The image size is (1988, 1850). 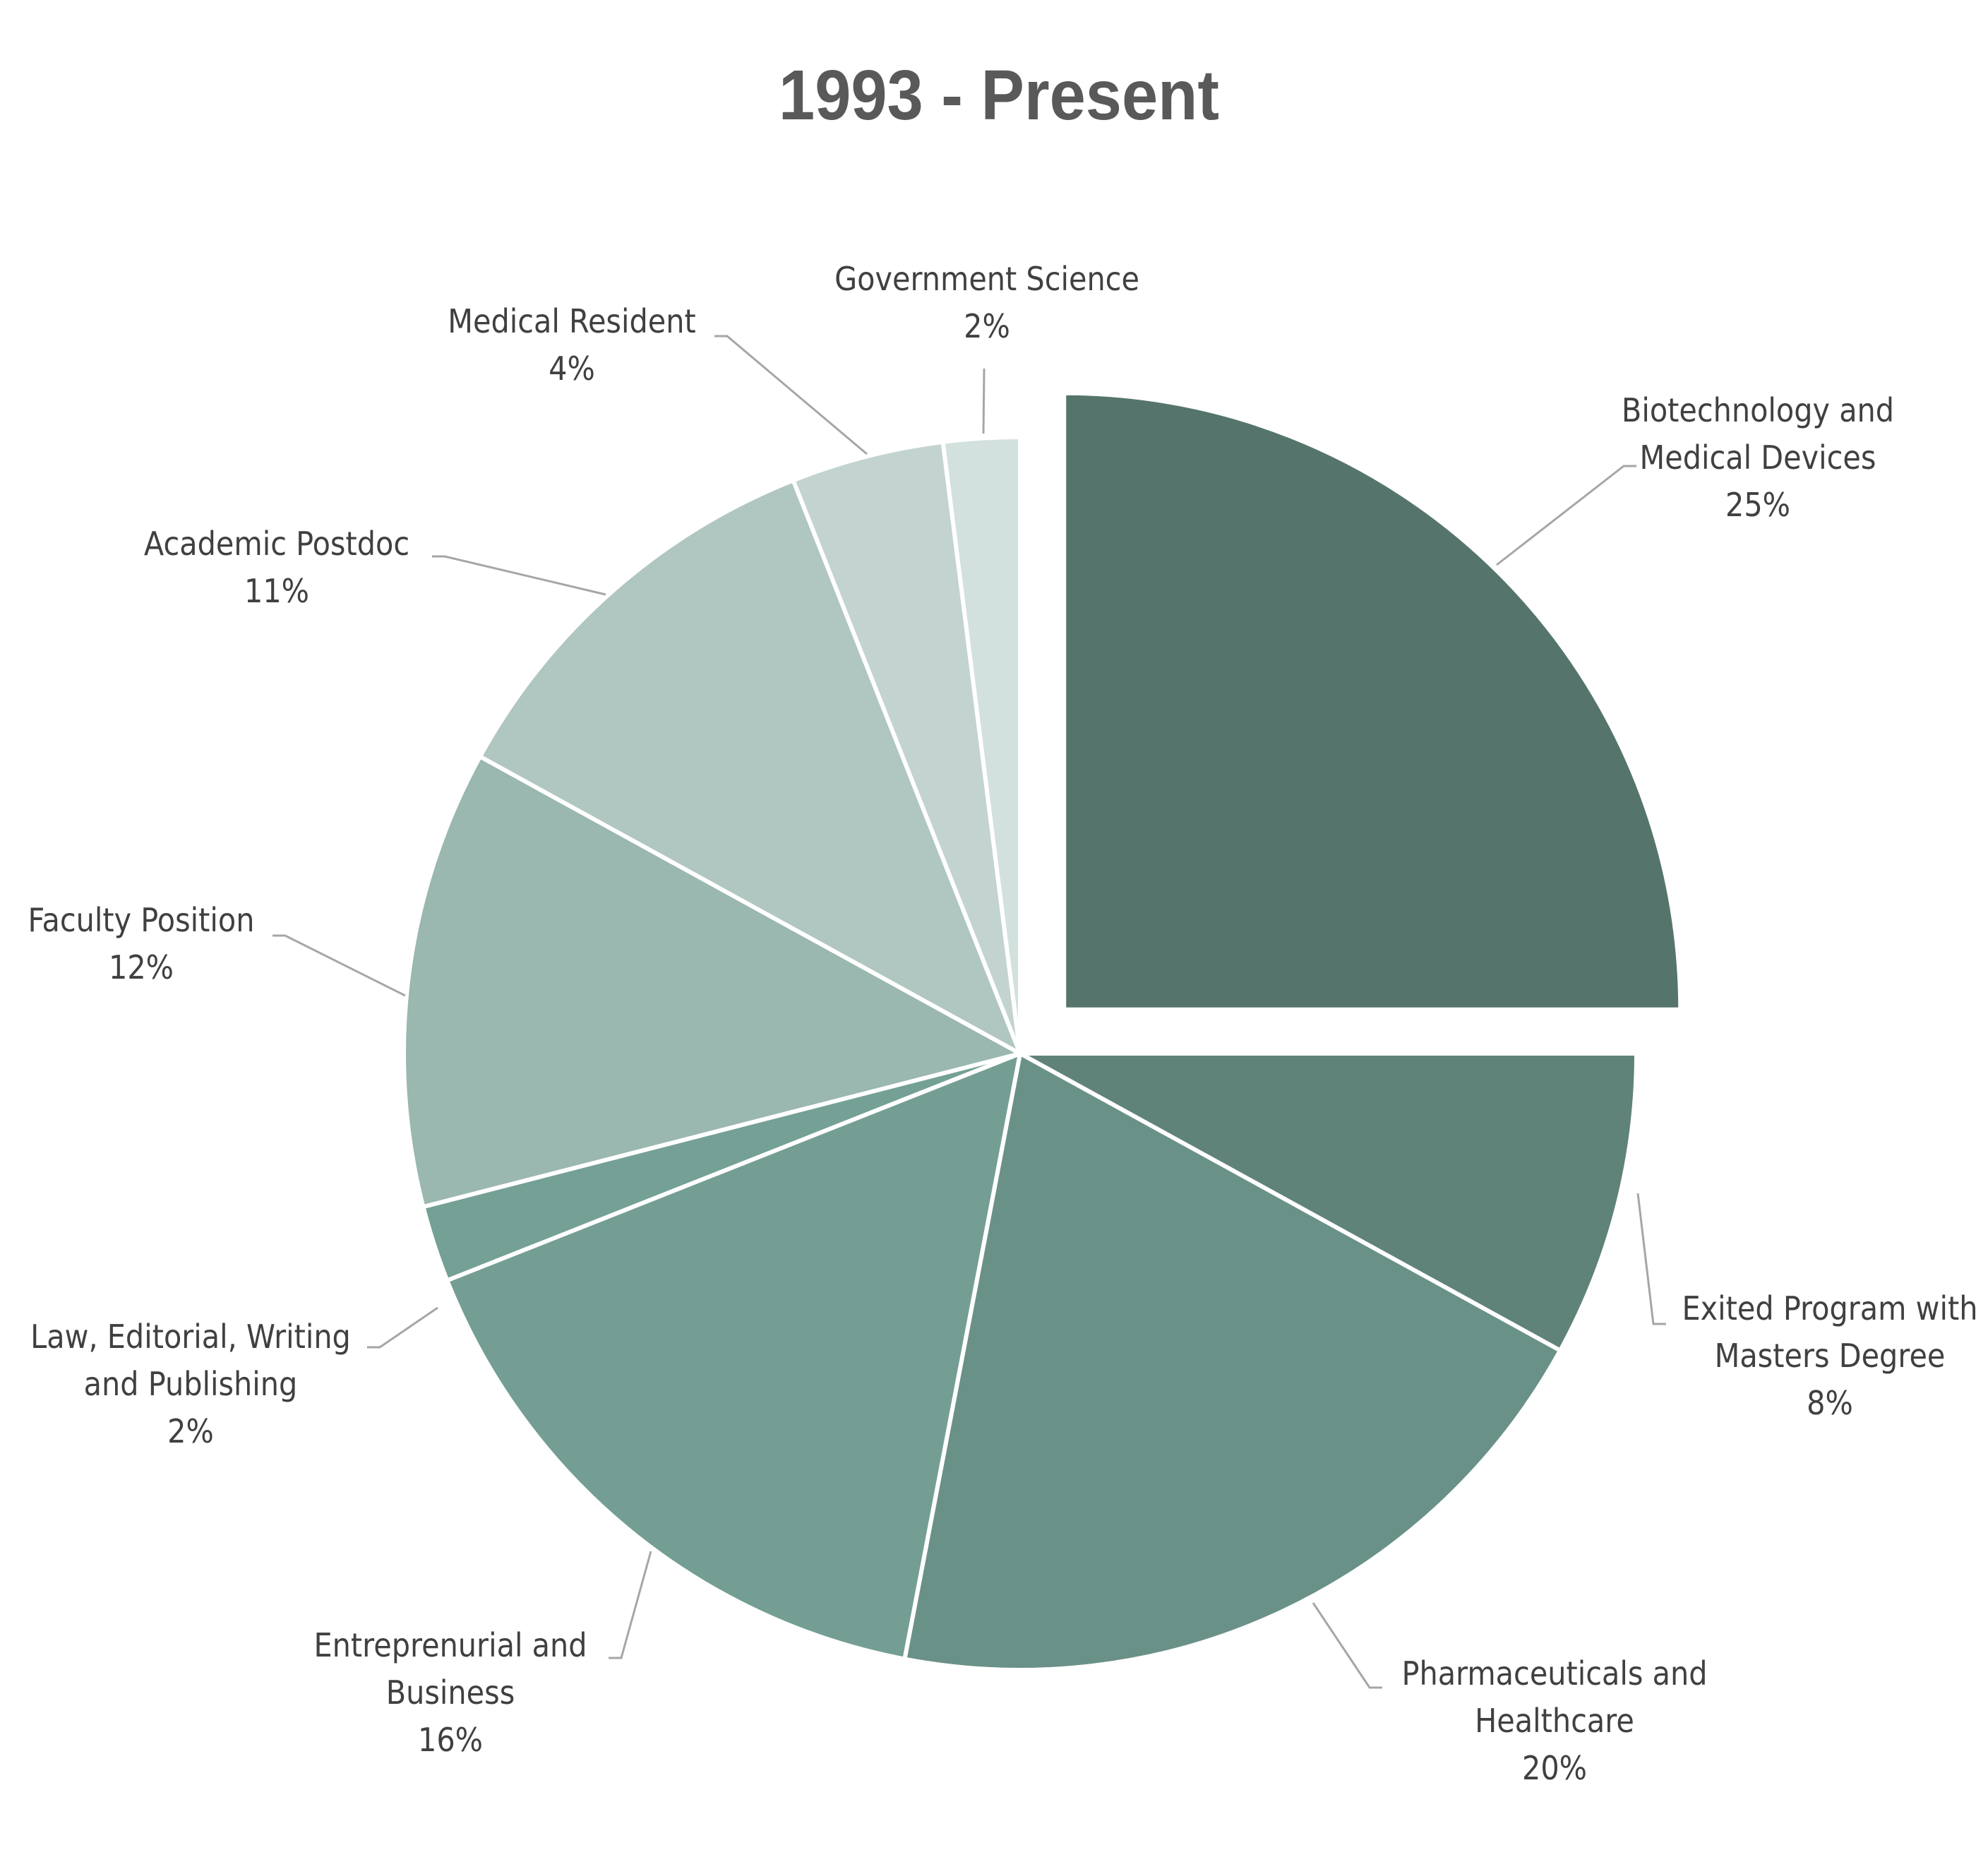 What do you see at coordinates (1372, 701) in the screenshot?
I see `pie-slice-biotechnology-and-medical-devices` at bounding box center [1372, 701].